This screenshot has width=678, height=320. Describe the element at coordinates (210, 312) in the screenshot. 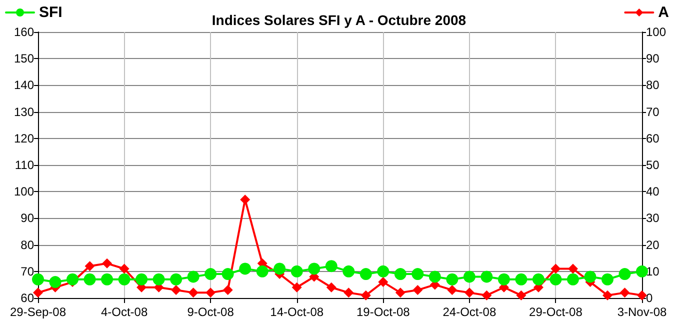

I see `x-tick-label: 9-Oct-08` at that location.